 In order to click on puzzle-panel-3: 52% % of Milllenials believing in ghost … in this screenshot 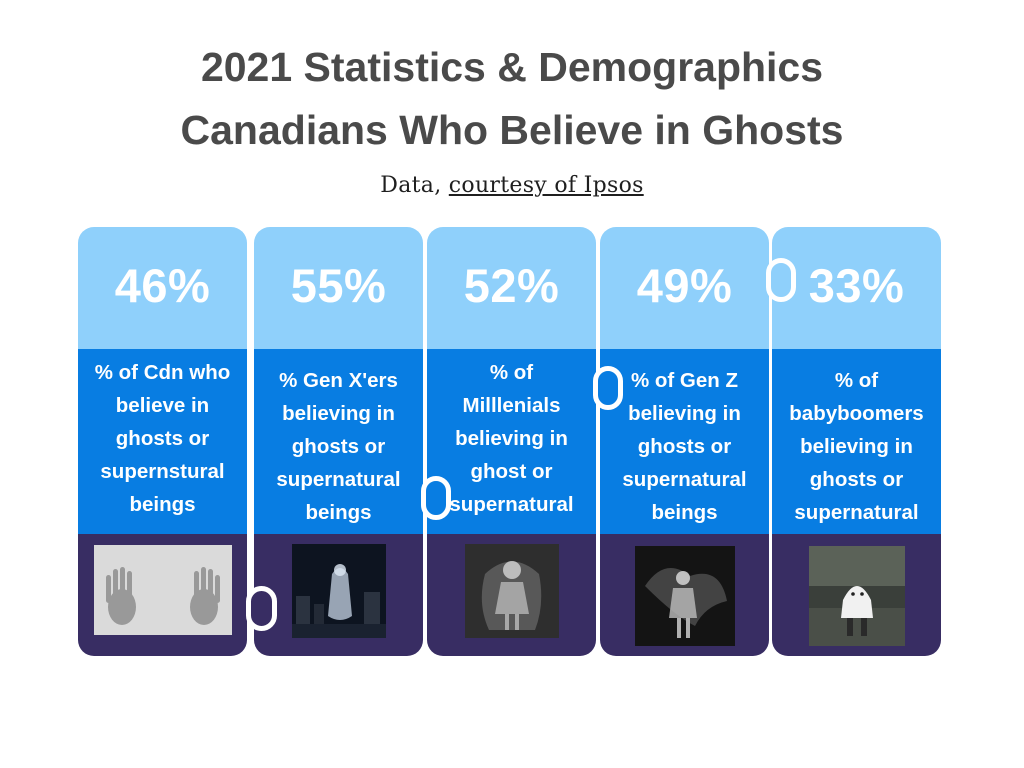, I will do `click(511, 441)`.